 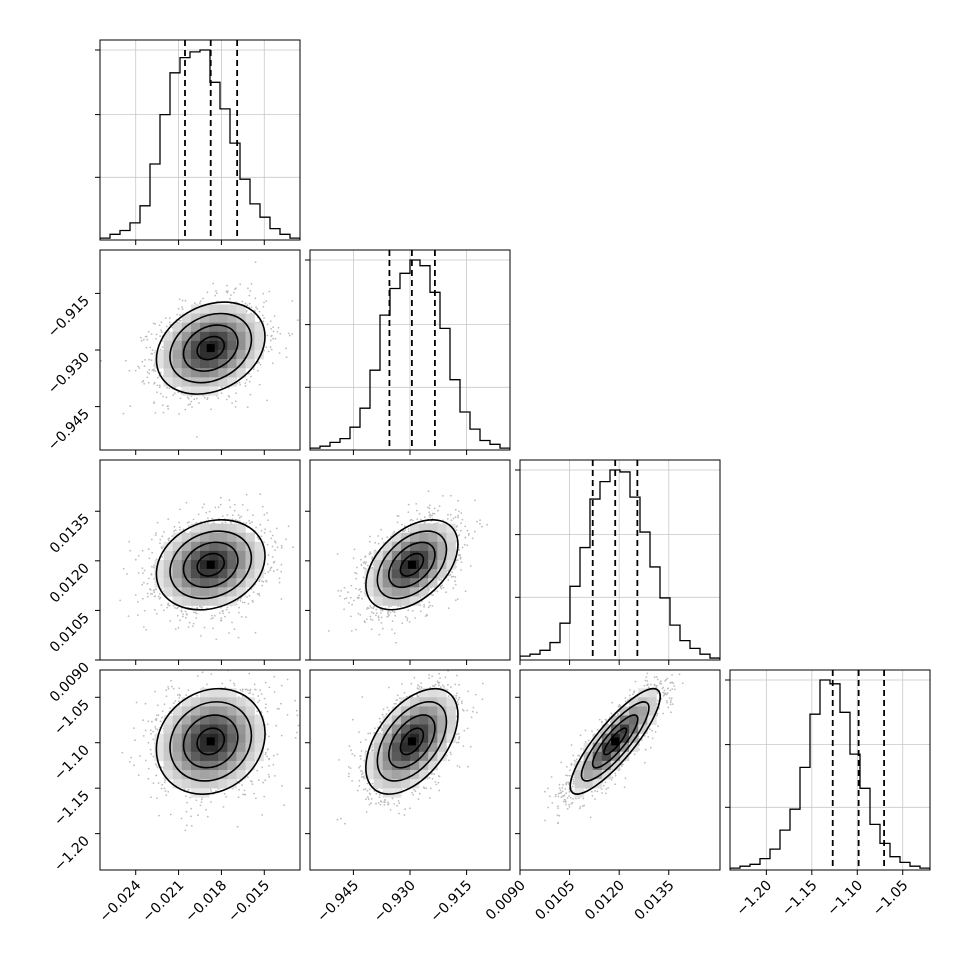 What do you see at coordinates (173, 352) in the screenshot?
I see `scatter-panel-1-0: −0.945−0.930−0.915` at bounding box center [173, 352].